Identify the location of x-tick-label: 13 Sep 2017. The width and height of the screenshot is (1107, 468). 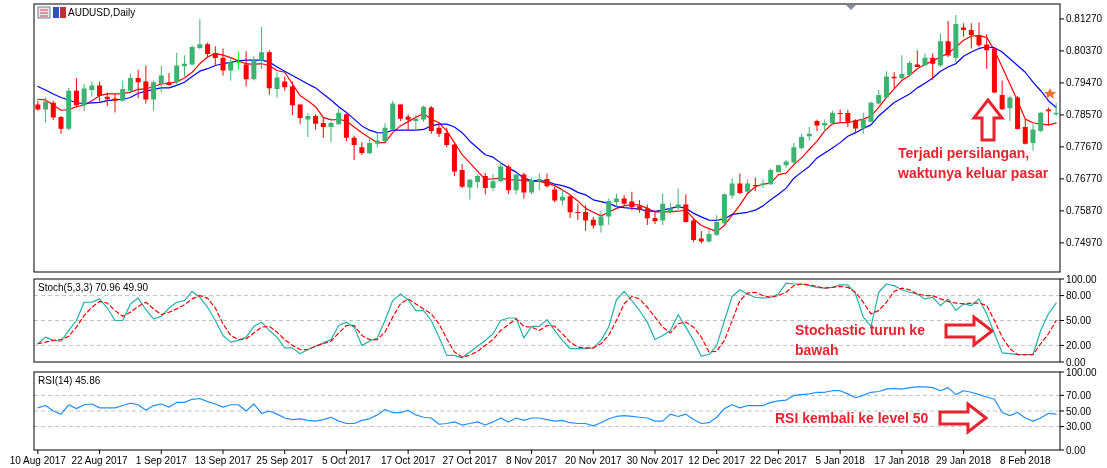
(223, 460).